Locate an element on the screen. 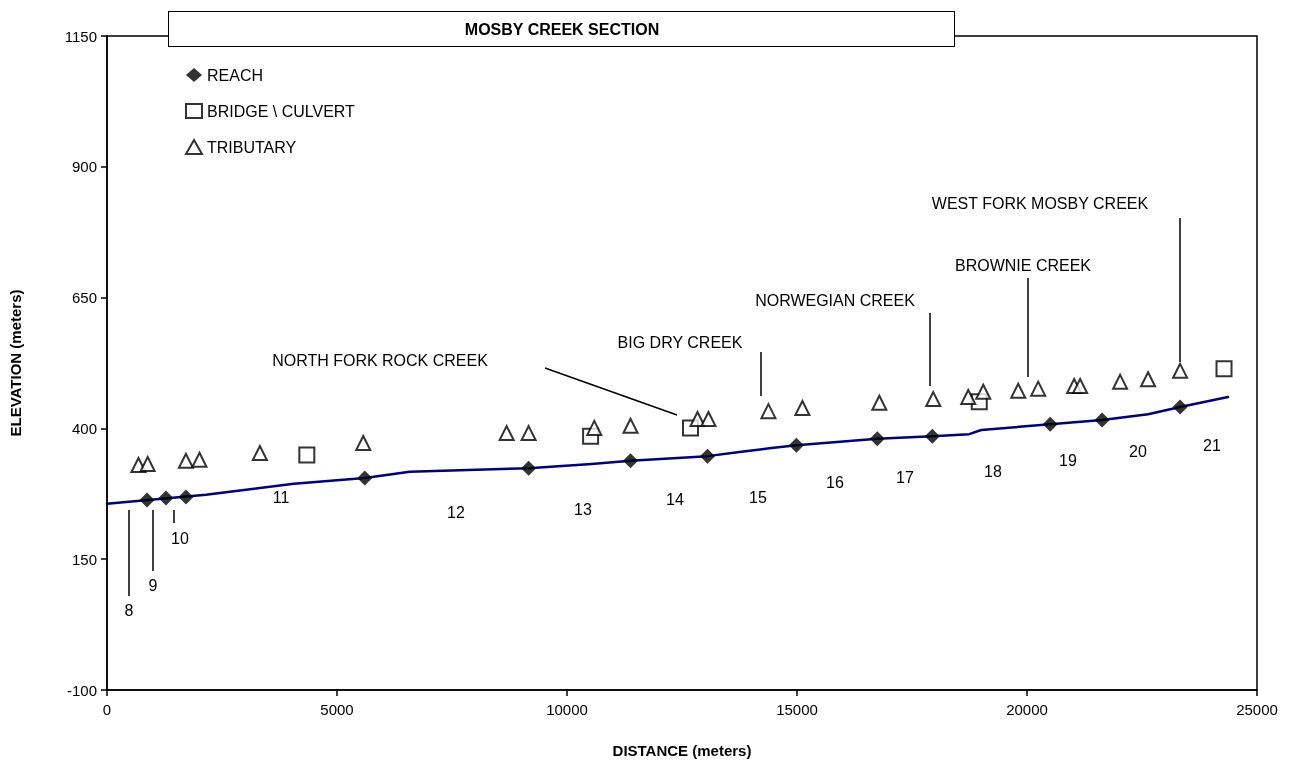  legend-label: REACH is located at coordinates (235, 75).